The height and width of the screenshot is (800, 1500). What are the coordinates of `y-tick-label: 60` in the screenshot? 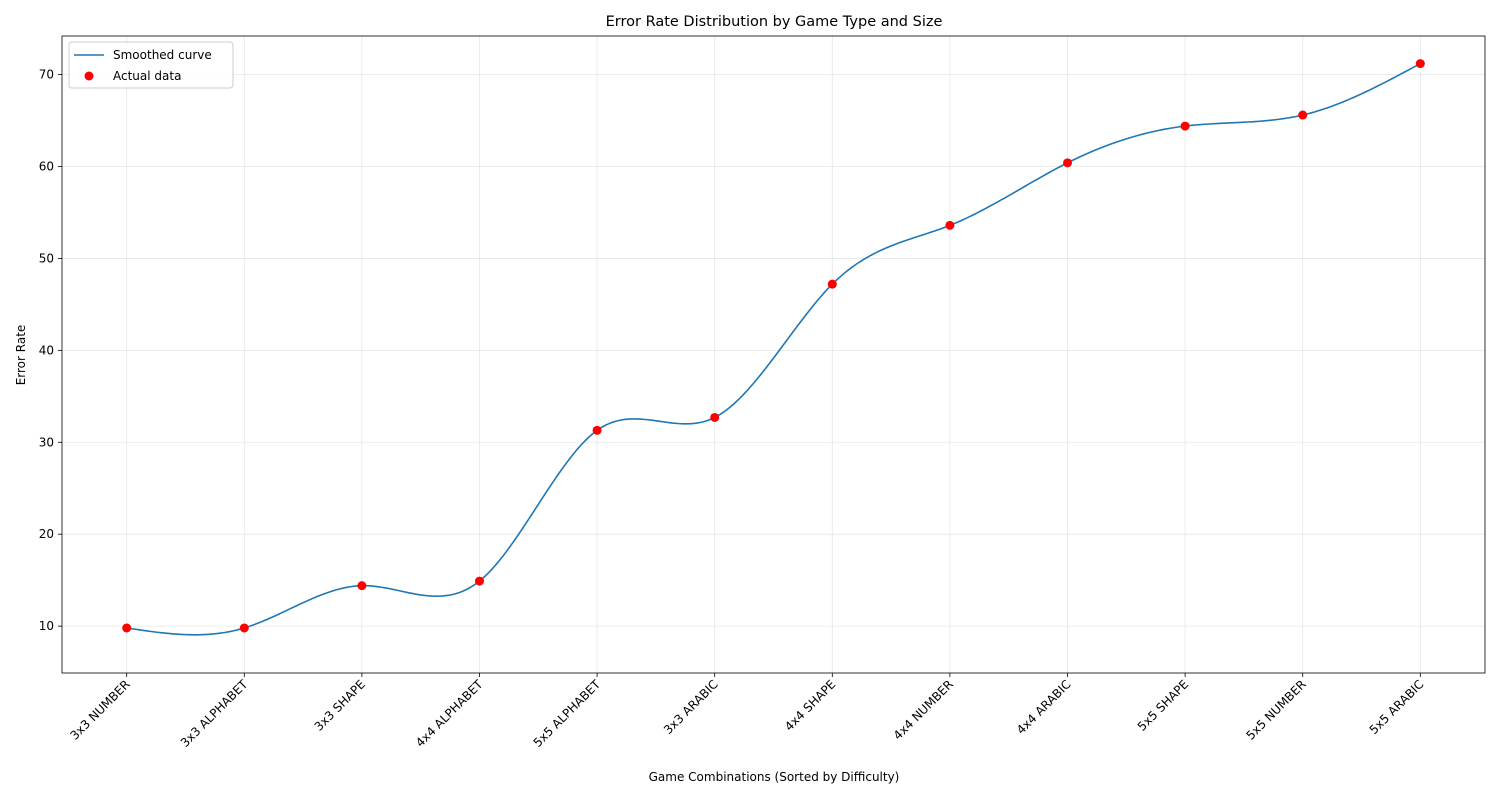 It's located at (46, 167).